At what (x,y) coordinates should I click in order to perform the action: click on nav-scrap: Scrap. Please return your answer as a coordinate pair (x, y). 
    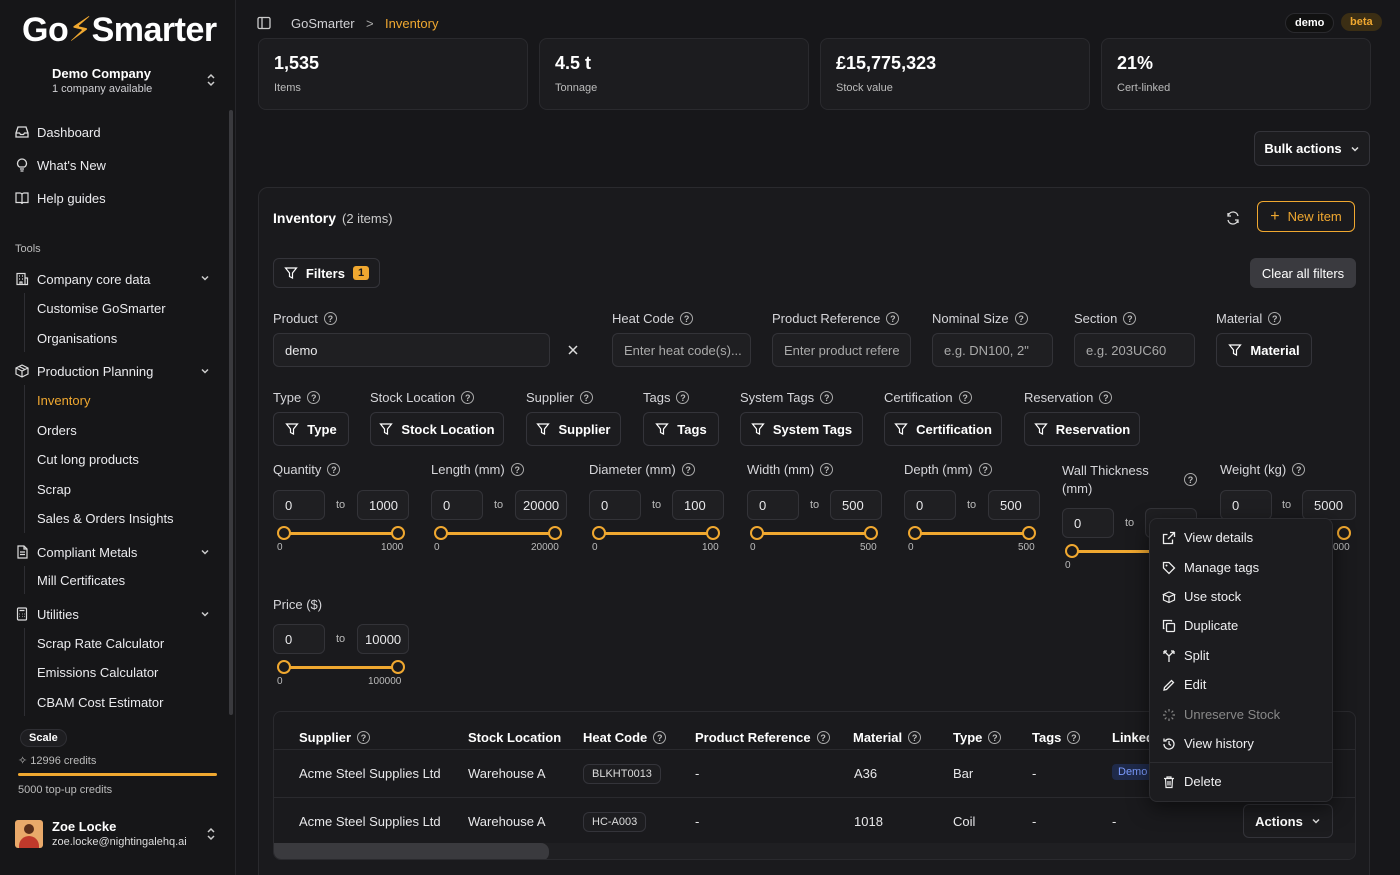
    Looking at the image, I should click on (54, 489).